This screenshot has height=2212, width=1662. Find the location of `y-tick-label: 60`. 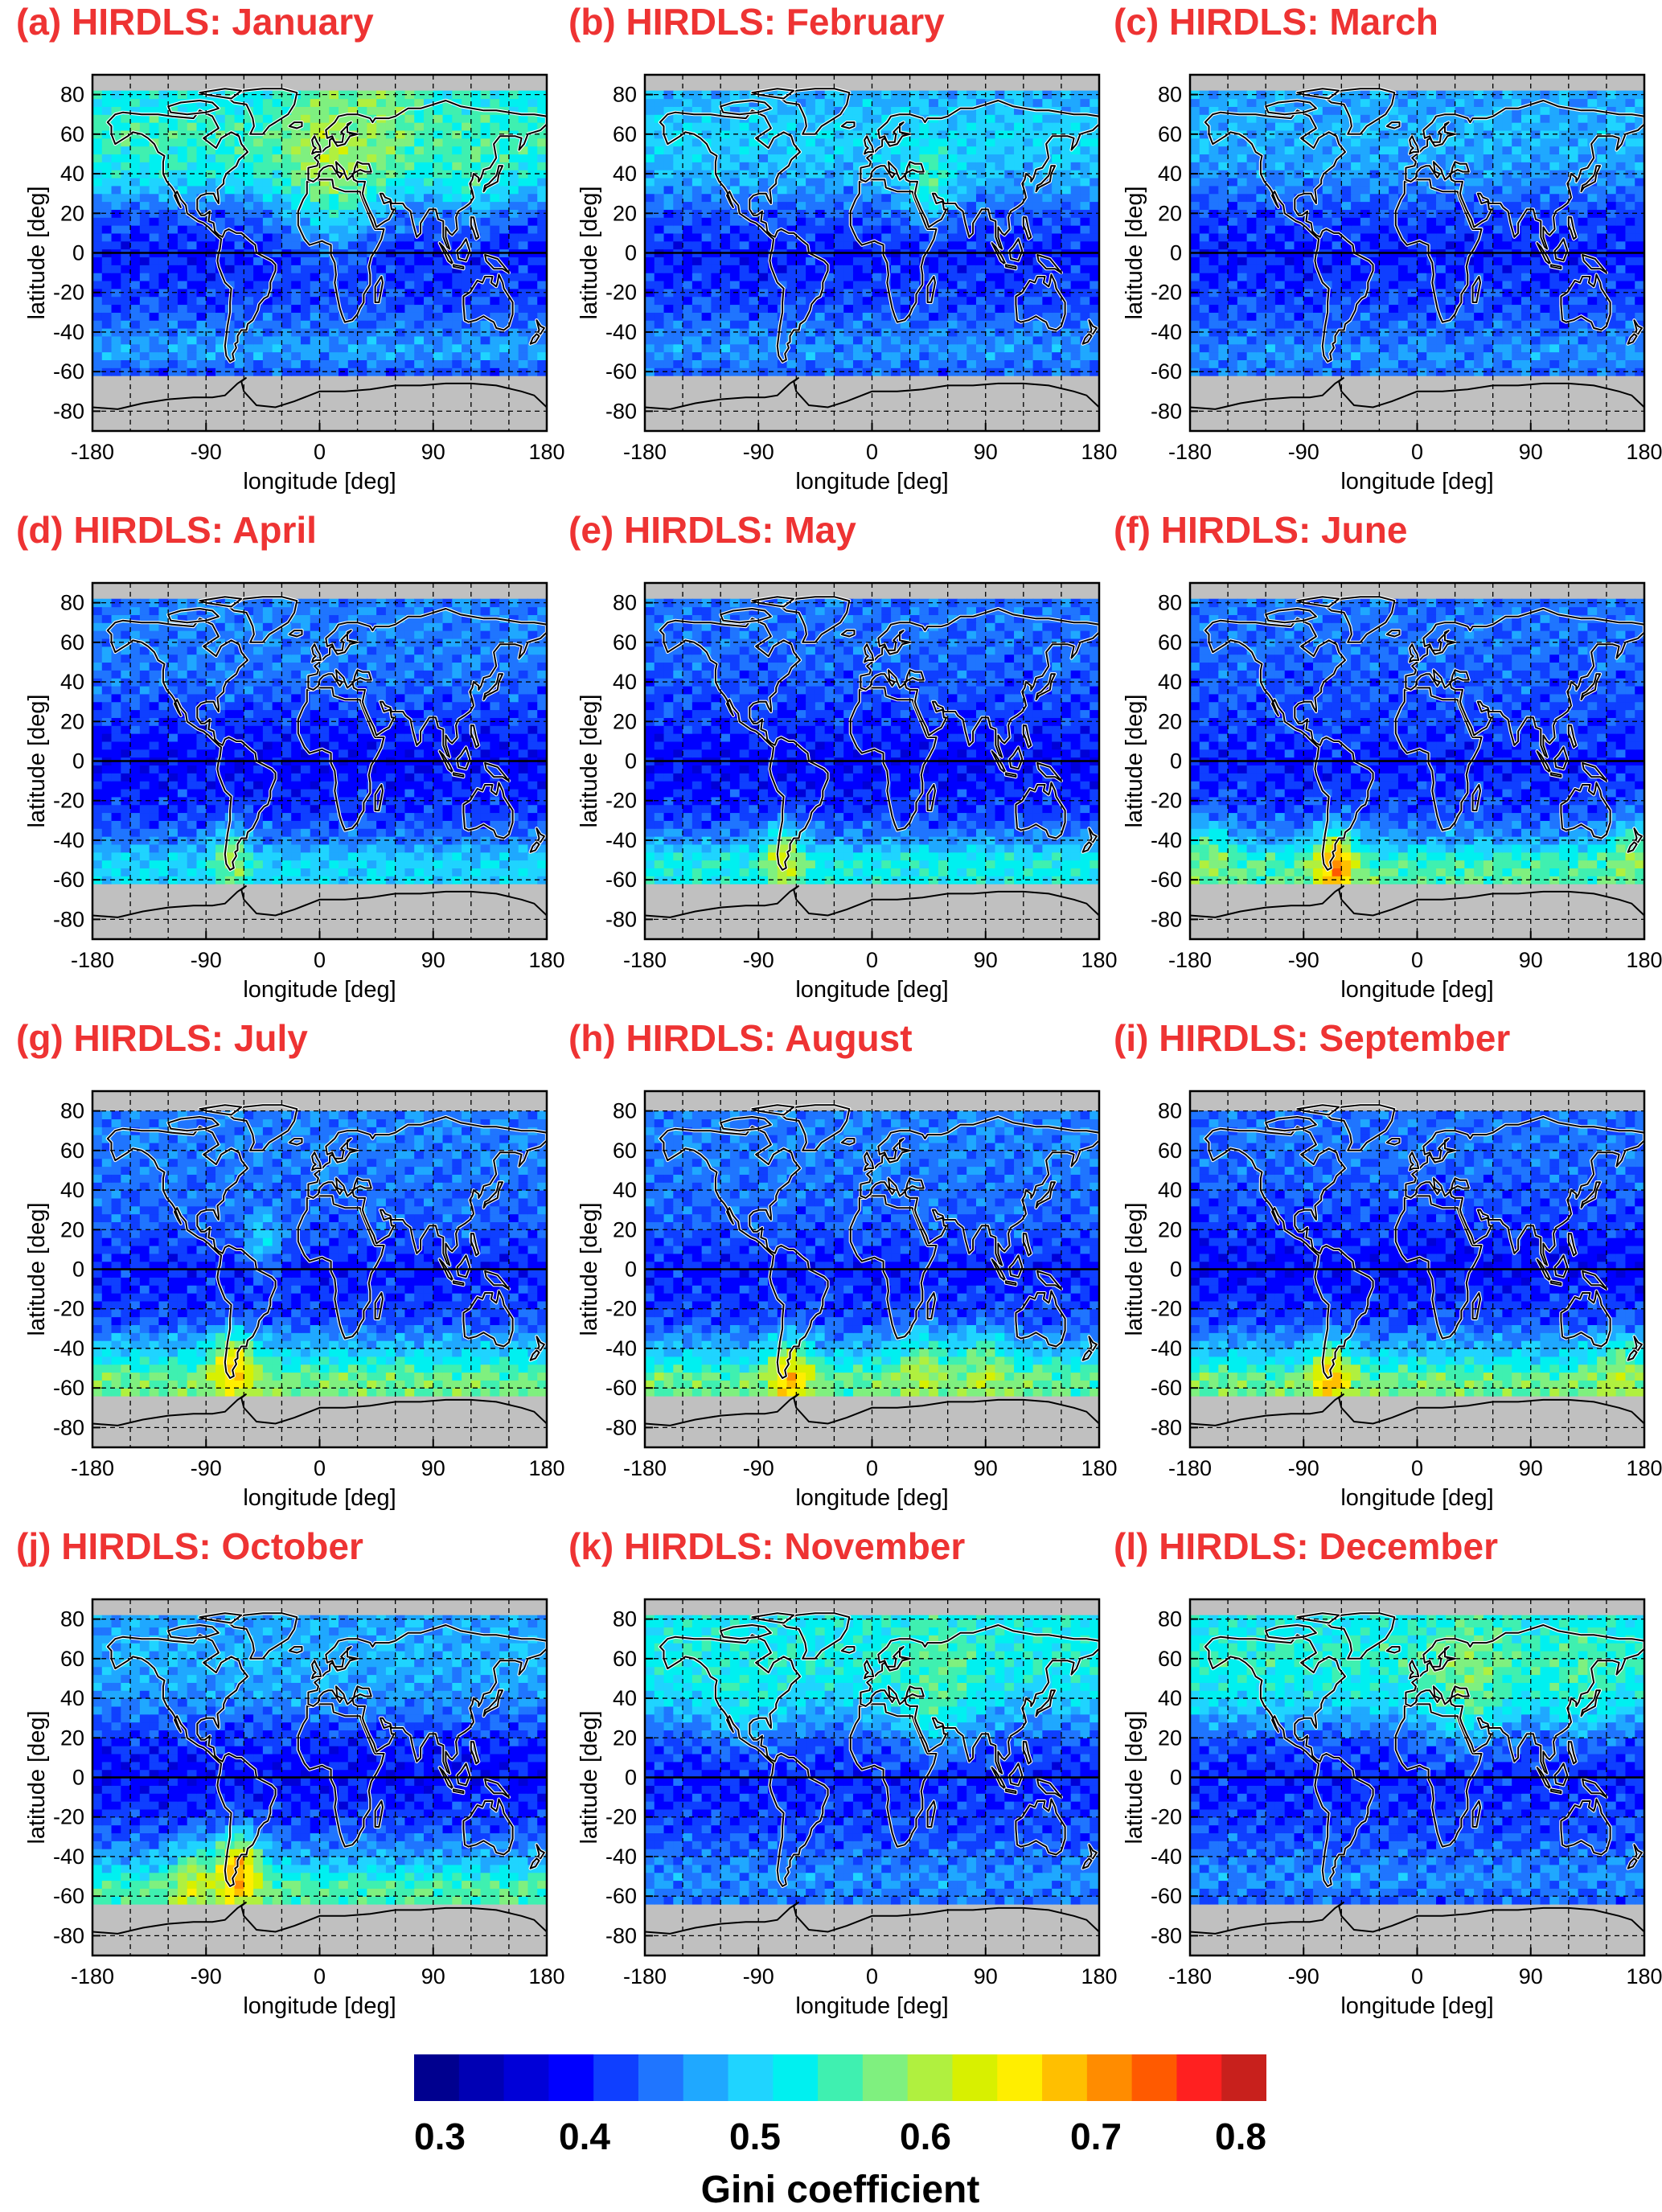

y-tick-label: 60 is located at coordinates (72, 134).